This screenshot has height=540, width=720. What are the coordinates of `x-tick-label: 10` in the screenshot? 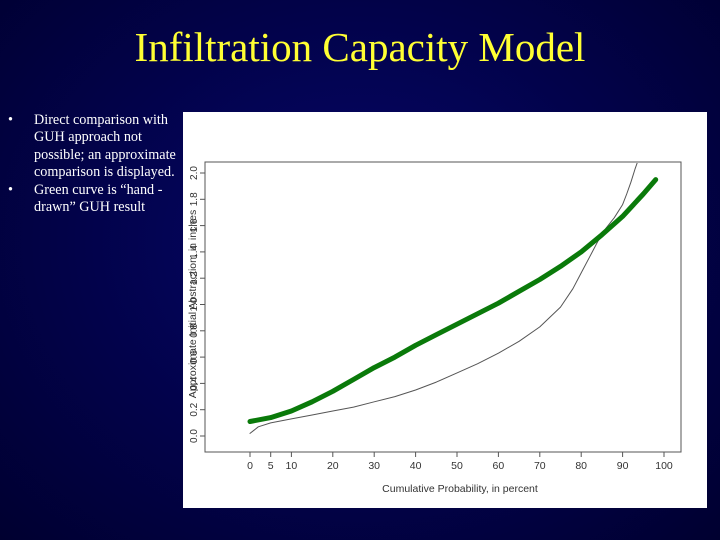 It's located at (292, 466).